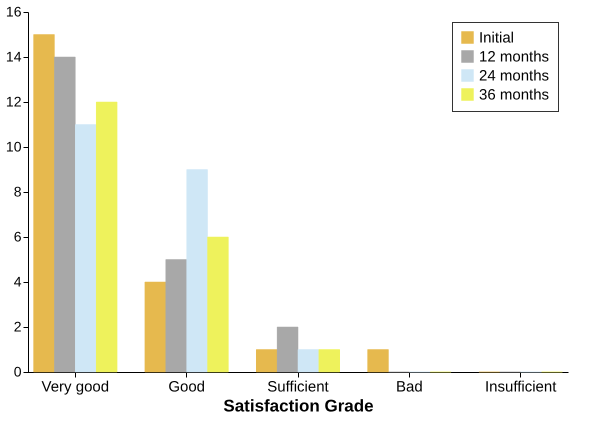  Describe the element at coordinates (298, 387) in the screenshot. I see `x-tick-label: Sufficient` at that location.